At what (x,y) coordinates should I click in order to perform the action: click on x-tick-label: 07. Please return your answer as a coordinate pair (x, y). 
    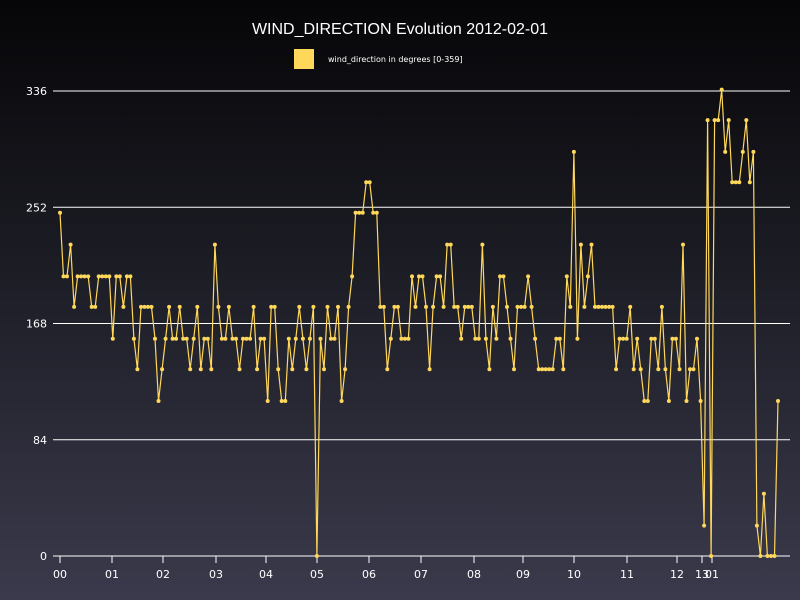
    Looking at the image, I should click on (421, 574).